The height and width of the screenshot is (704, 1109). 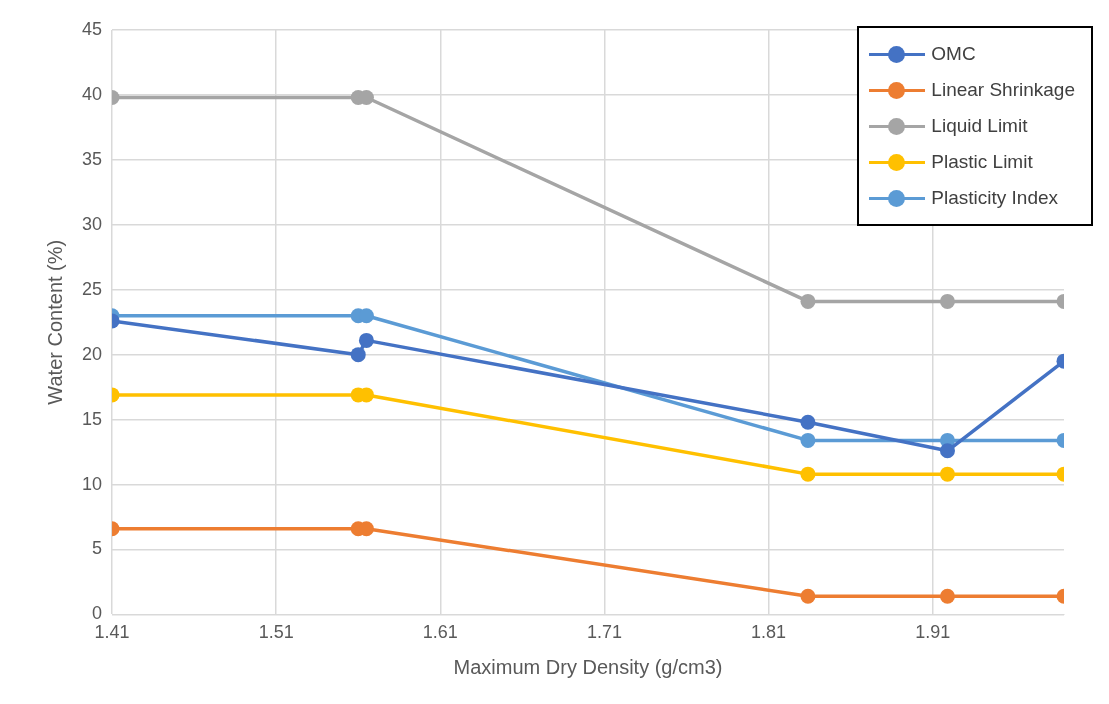 What do you see at coordinates (276, 632) in the screenshot?
I see `x-tick-label: 1.51` at bounding box center [276, 632].